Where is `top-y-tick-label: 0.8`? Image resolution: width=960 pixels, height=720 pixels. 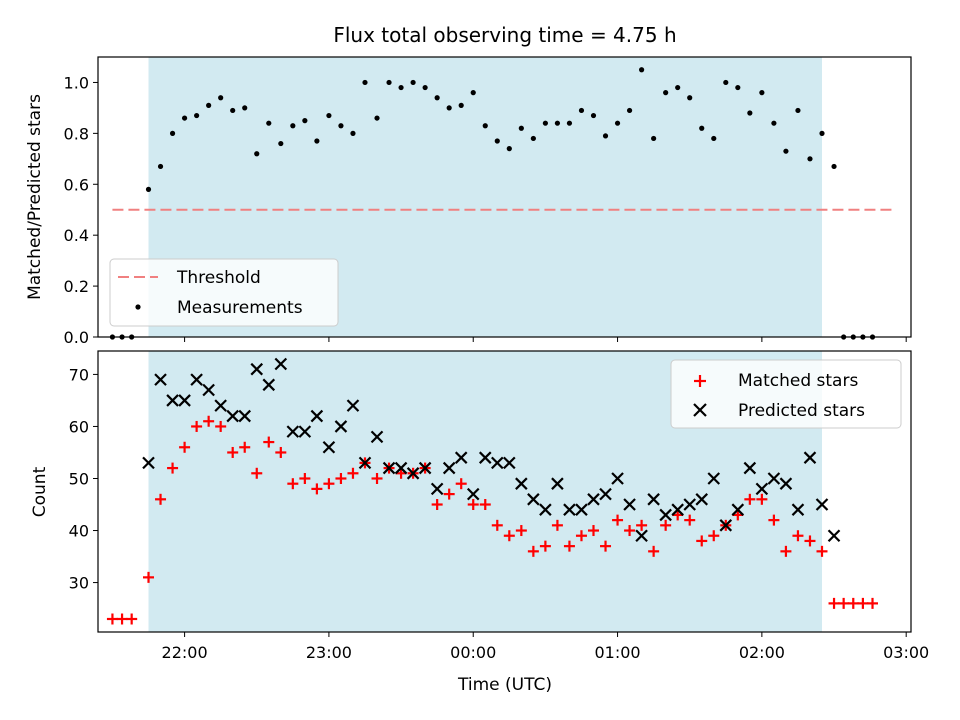 top-y-tick-label: 0.8 is located at coordinates (76, 133).